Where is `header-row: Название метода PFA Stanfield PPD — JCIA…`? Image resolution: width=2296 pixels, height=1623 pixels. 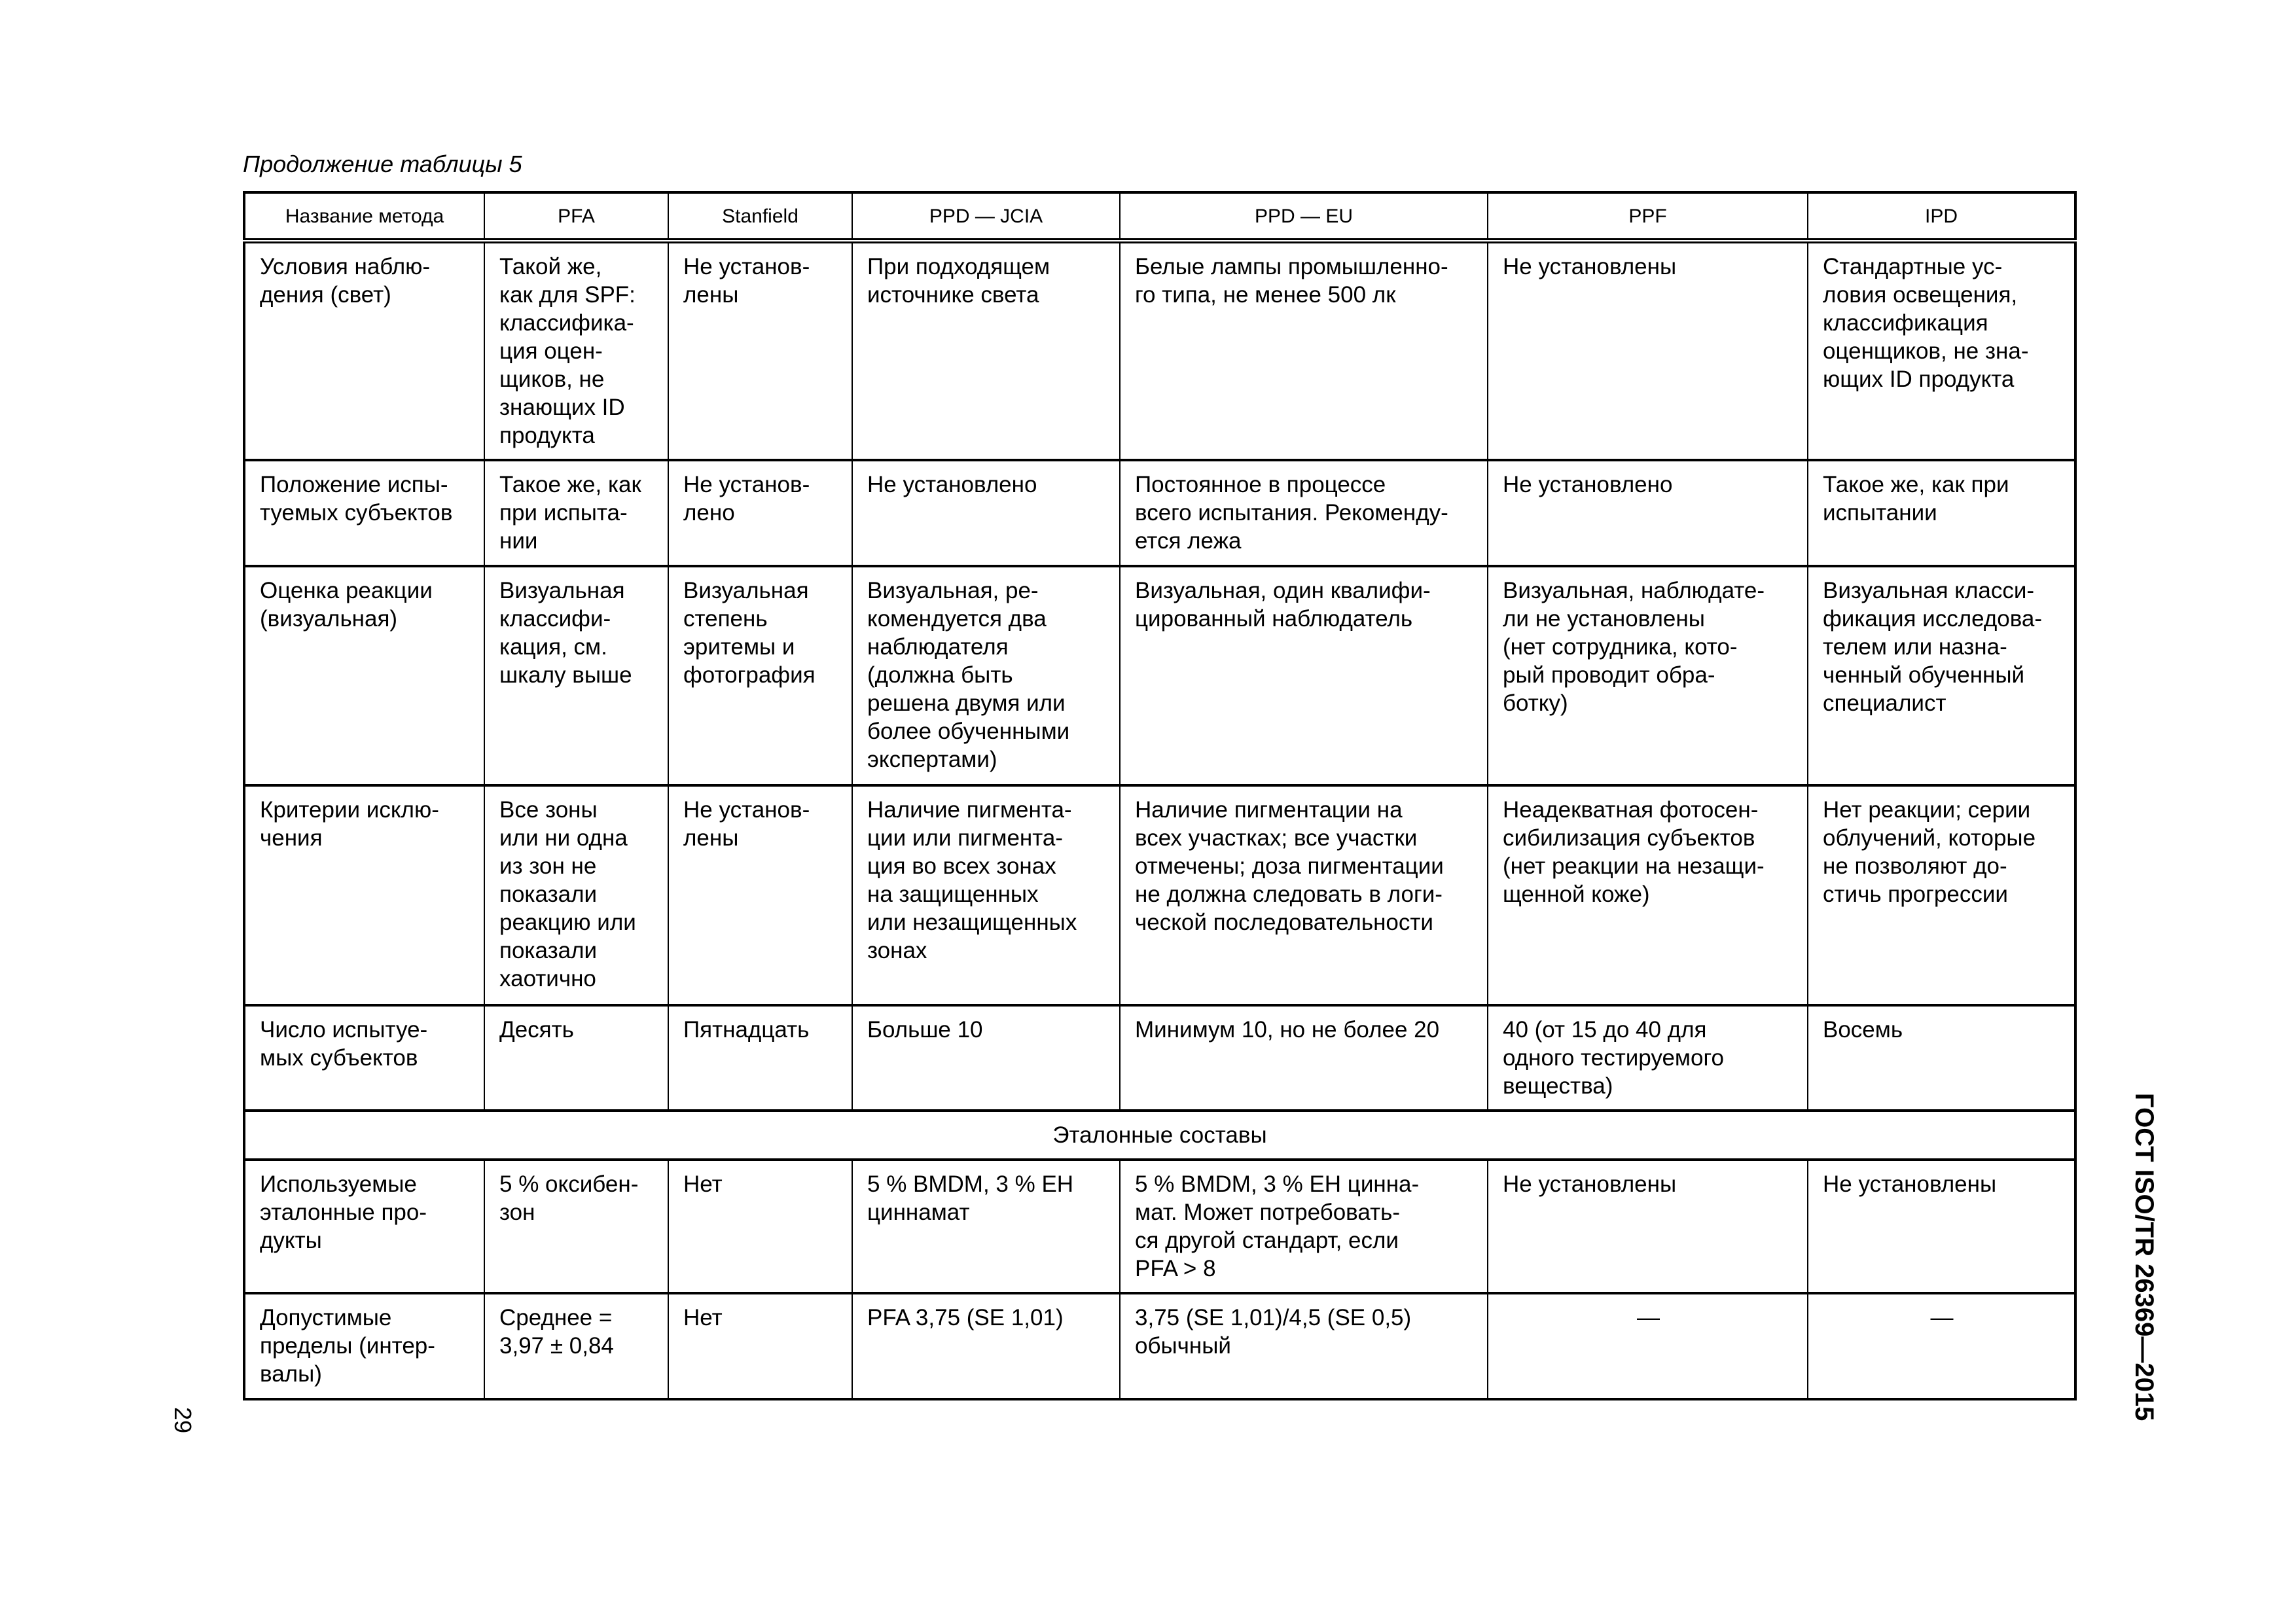
header-row: Название метода PFA Stanfield PPD — JCIA… is located at coordinates (1159, 216).